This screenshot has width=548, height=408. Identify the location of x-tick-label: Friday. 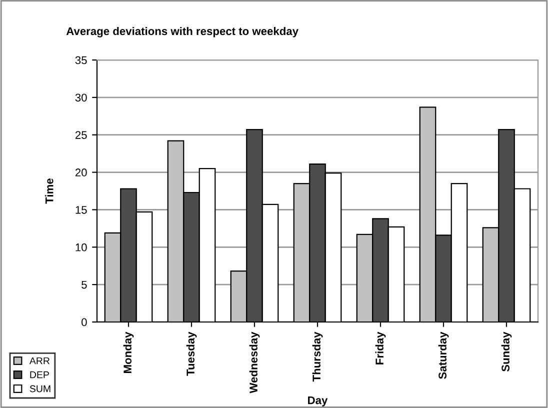
(380, 348).